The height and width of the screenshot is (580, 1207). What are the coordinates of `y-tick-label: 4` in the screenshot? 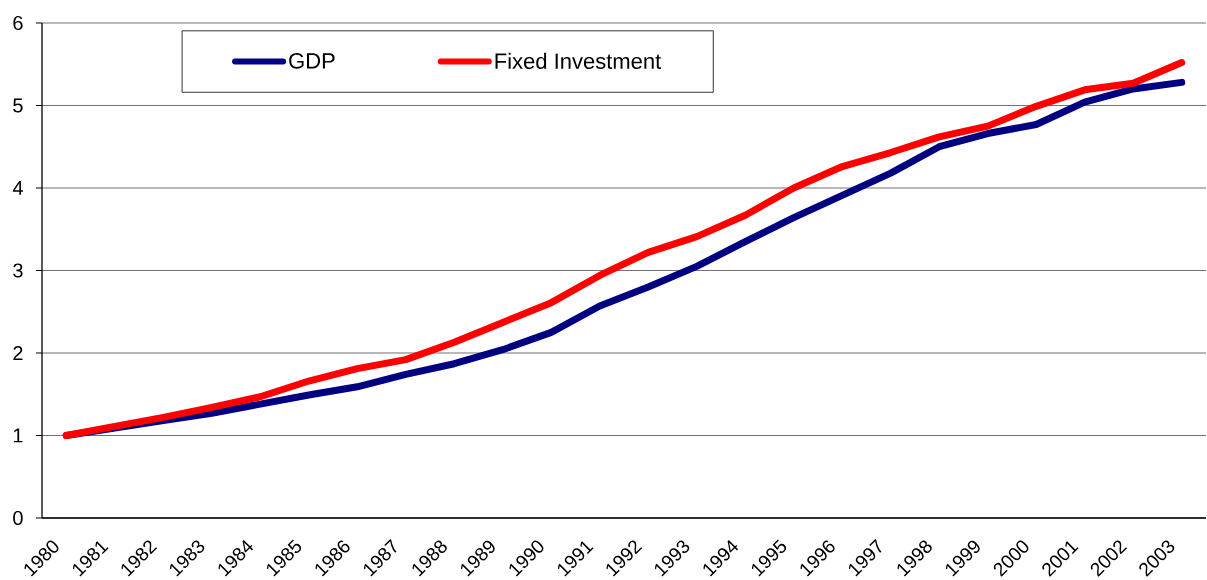 It's located at (17, 188).